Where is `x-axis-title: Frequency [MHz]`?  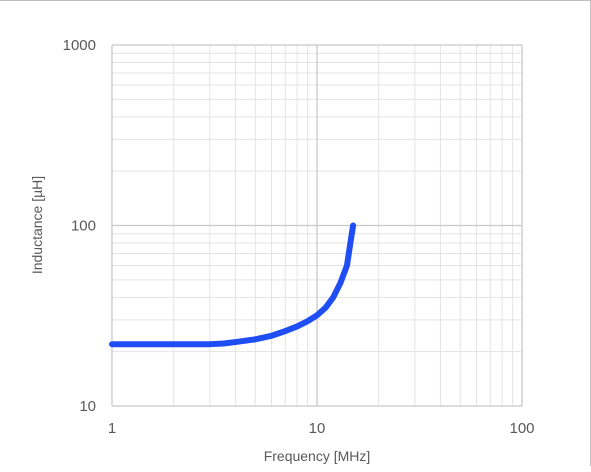
x-axis-title: Frequency [MHz] is located at coordinates (317, 456).